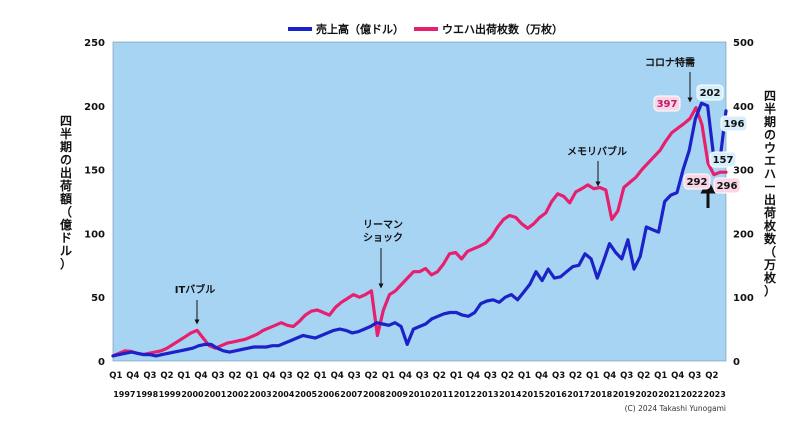 This screenshot has height=425, width=804. Describe the element at coordinates (670, 62) in the screenshot. I see `annotation-corona-demand: コロナ特需` at that location.